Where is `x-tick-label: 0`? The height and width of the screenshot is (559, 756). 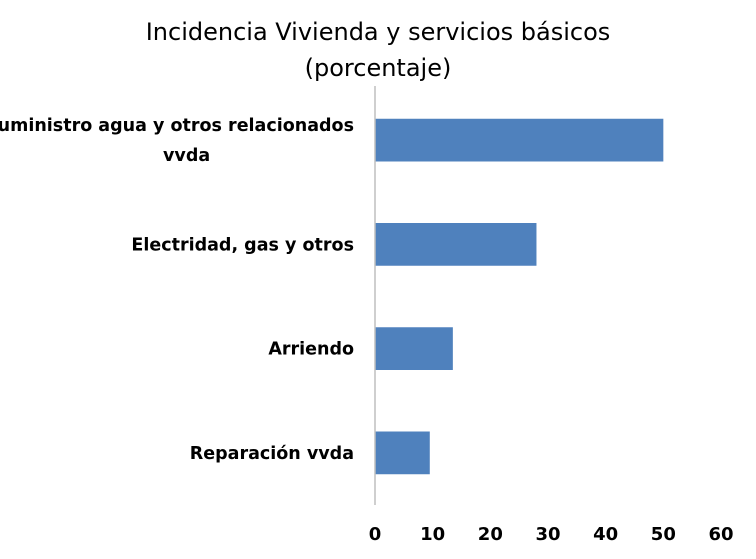
x-tick-label: 0 is located at coordinates (375, 534).